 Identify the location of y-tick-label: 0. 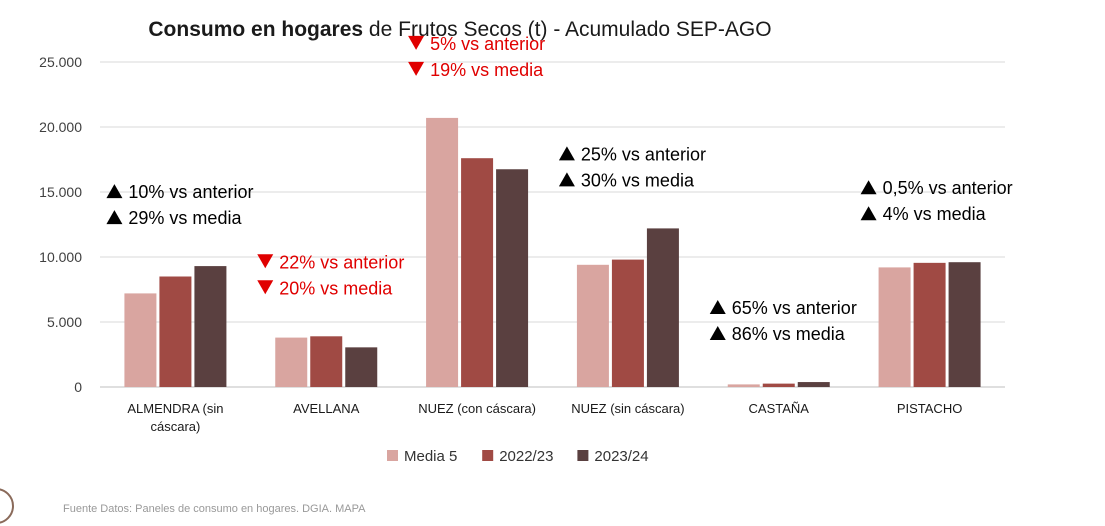
(78, 387).